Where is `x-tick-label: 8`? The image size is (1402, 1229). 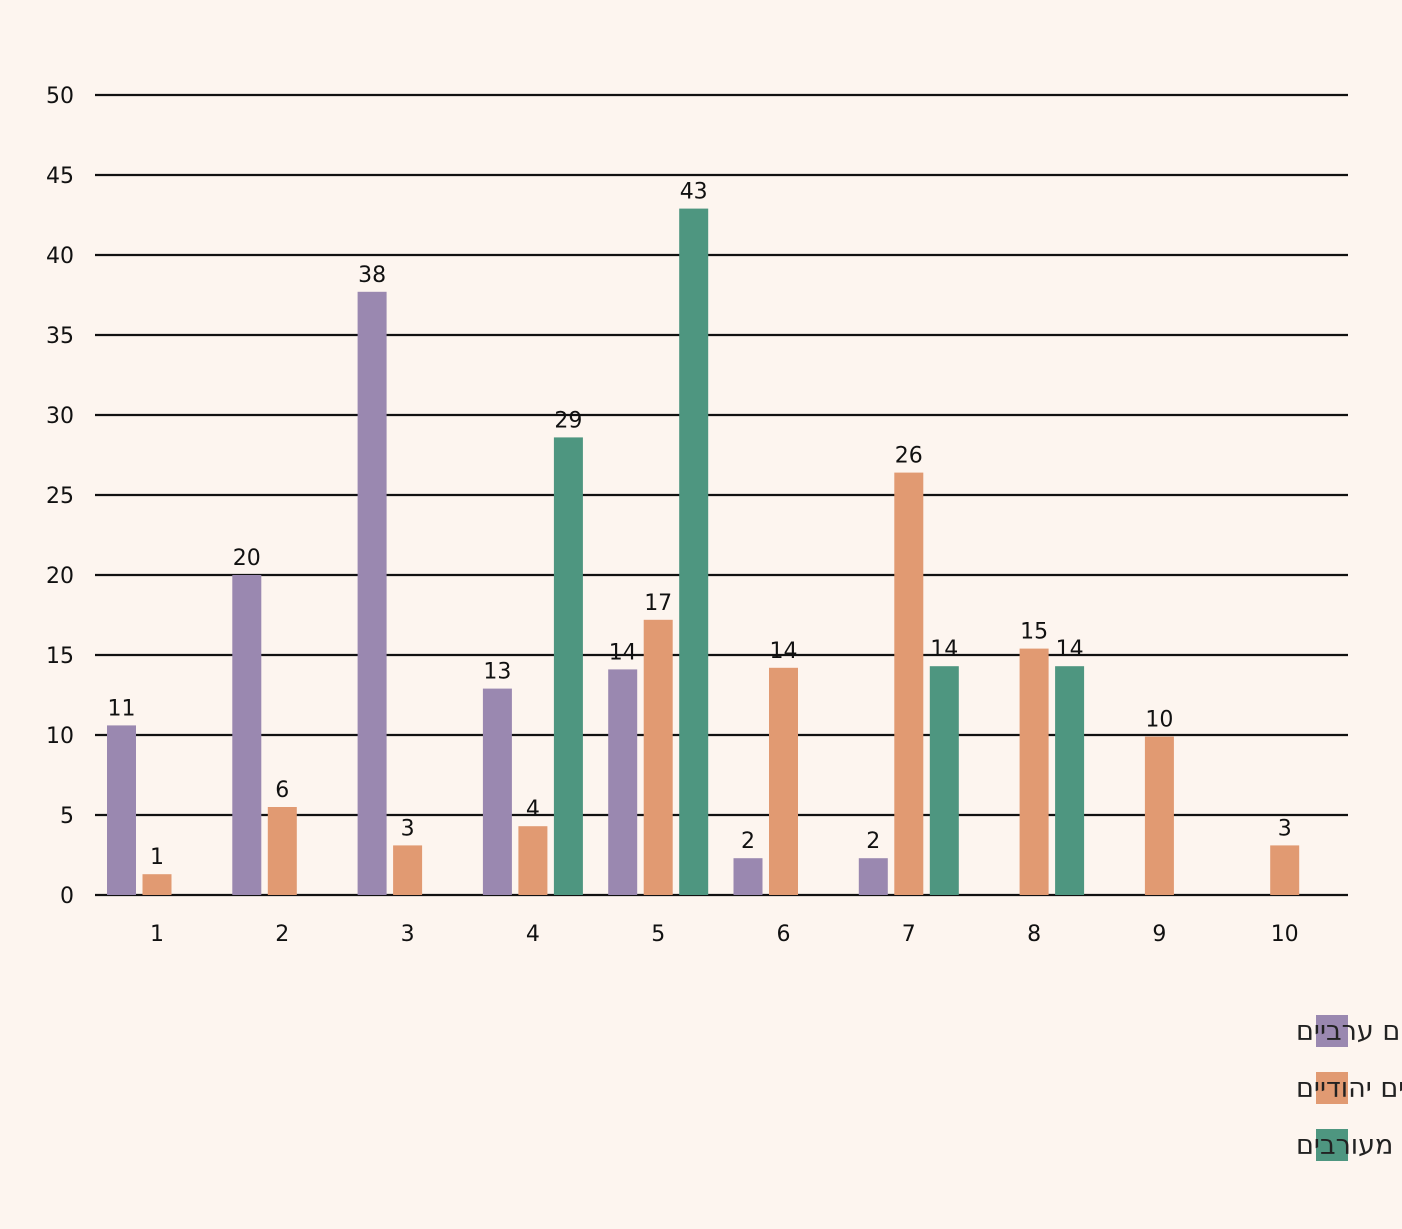
x-tick-label: 8 is located at coordinates (1034, 934).